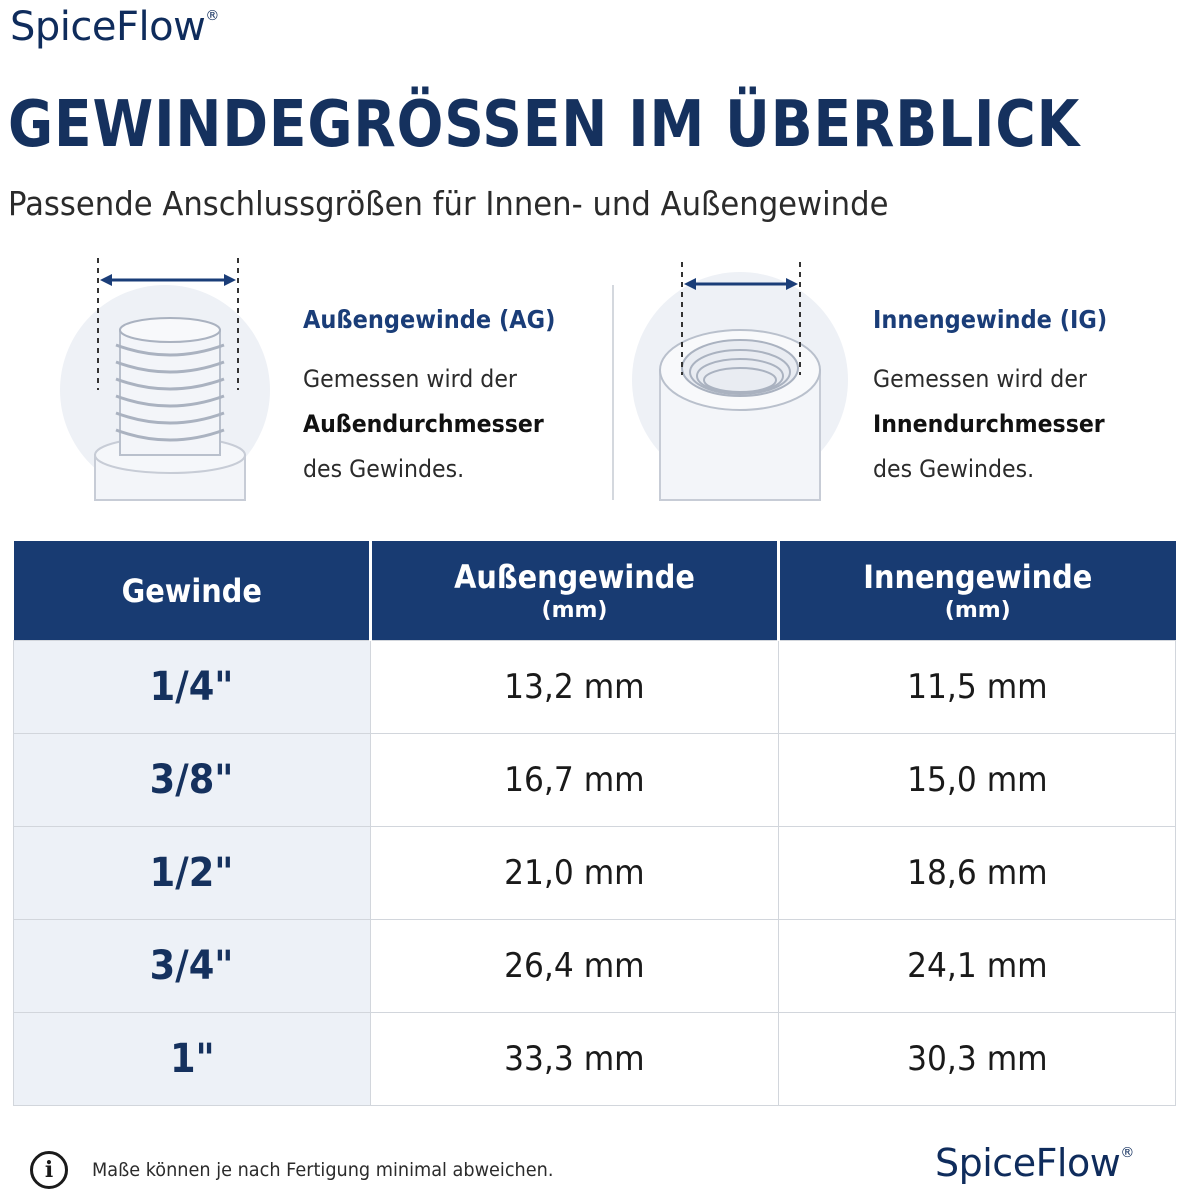 Image resolution: width=1181 pixels, height=1200 pixels. I want to click on column-header-label: Außengewinde, so click(574, 577).